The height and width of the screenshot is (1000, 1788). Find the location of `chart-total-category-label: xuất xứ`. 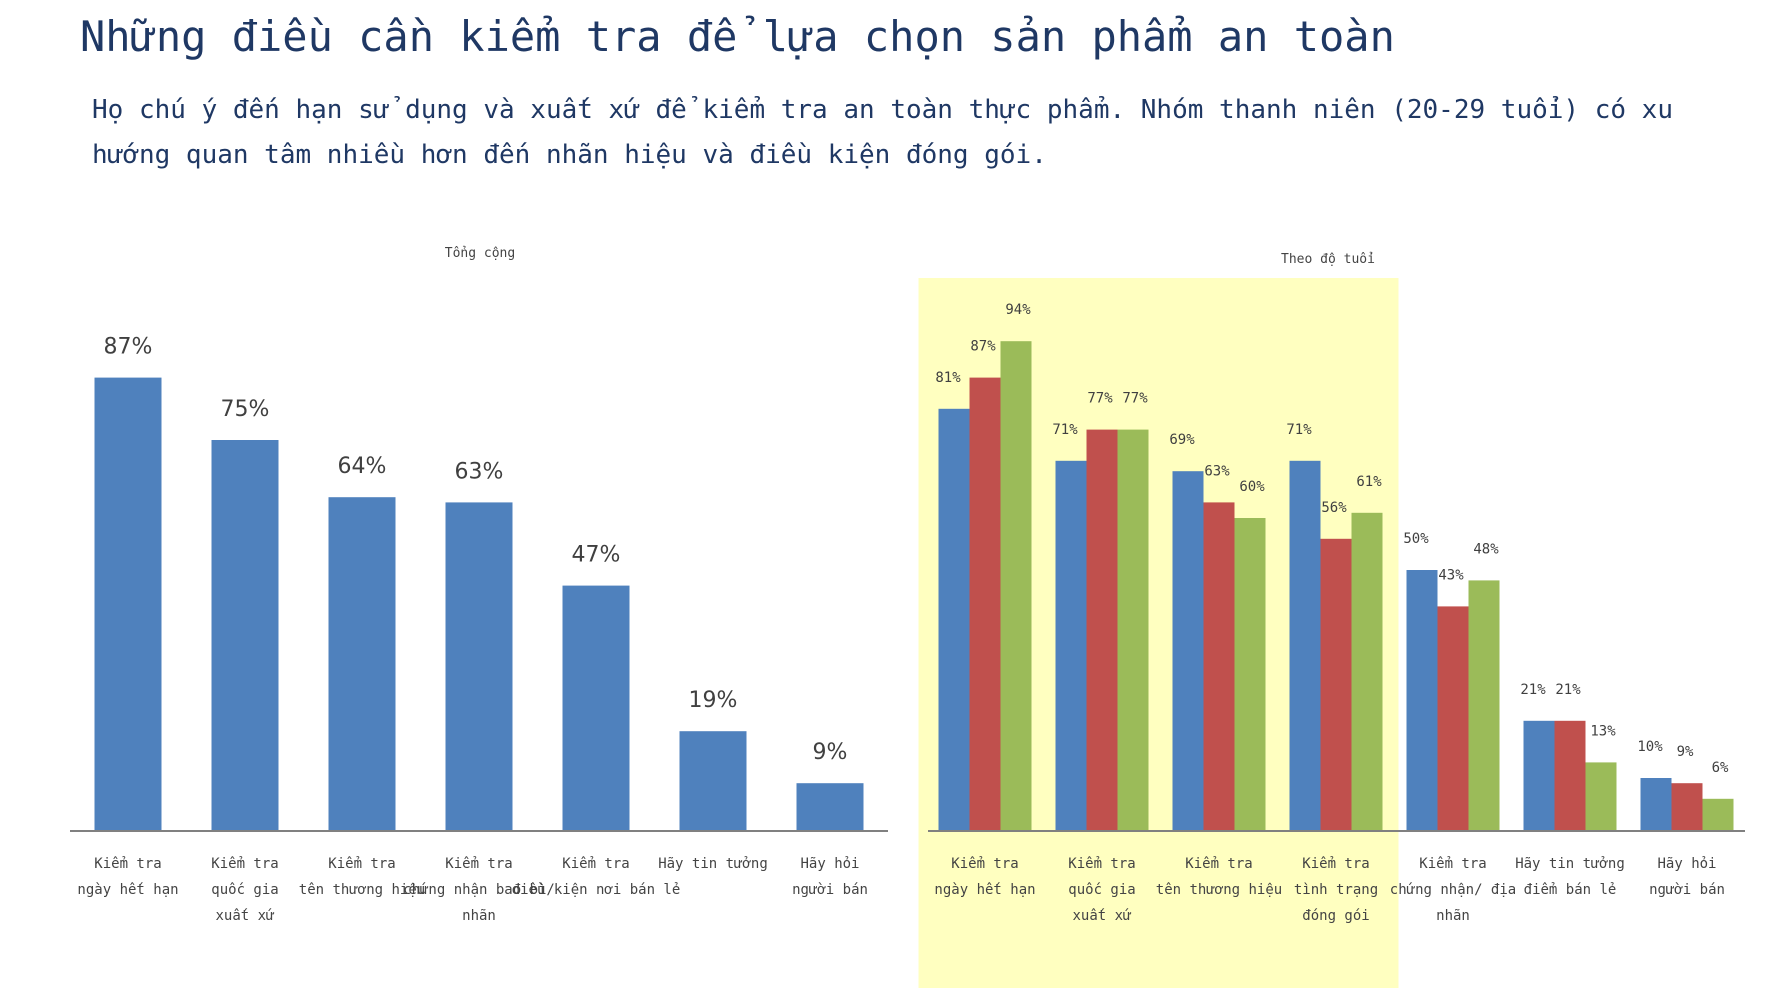

chart-total-category-label: xuất xứ is located at coordinates (245, 916).